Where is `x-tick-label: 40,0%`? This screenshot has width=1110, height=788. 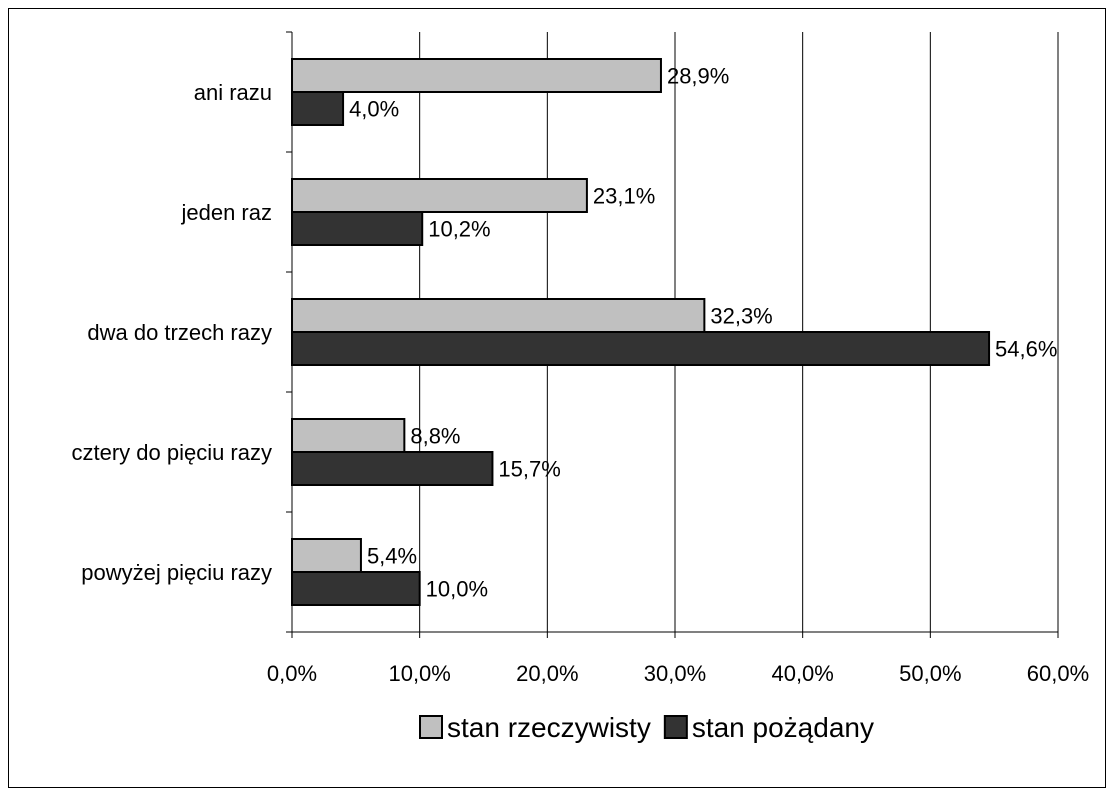 x-tick-label: 40,0% is located at coordinates (802, 673).